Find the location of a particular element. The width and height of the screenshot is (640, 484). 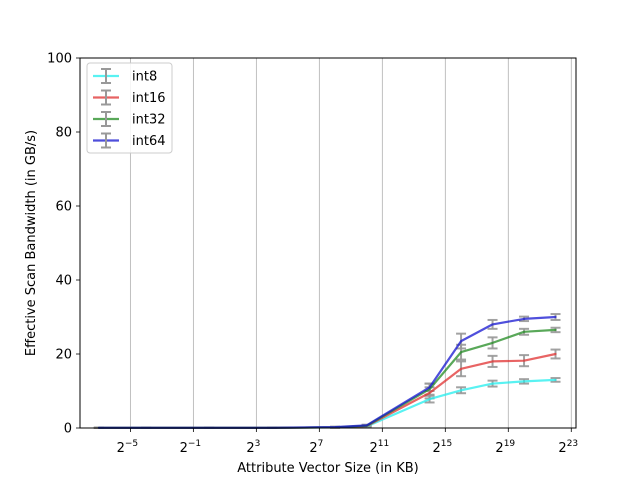

x-tick-exponent: 3 is located at coordinates (258, 444).